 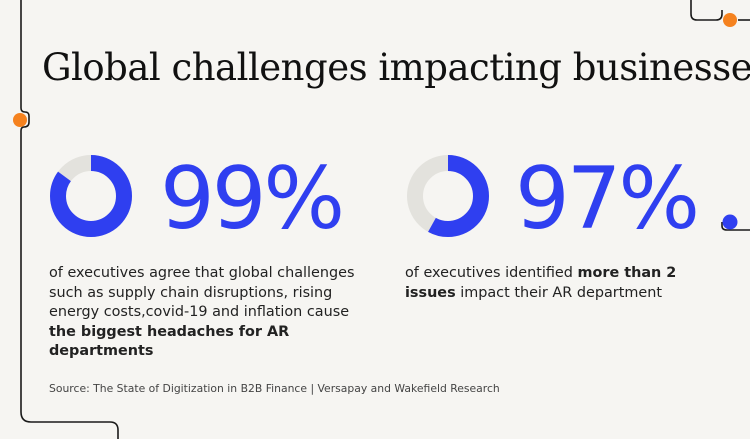 What do you see at coordinates (20, 120) in the screenshot?
I see `orange-dot-left` at bounding box center [20, 120].